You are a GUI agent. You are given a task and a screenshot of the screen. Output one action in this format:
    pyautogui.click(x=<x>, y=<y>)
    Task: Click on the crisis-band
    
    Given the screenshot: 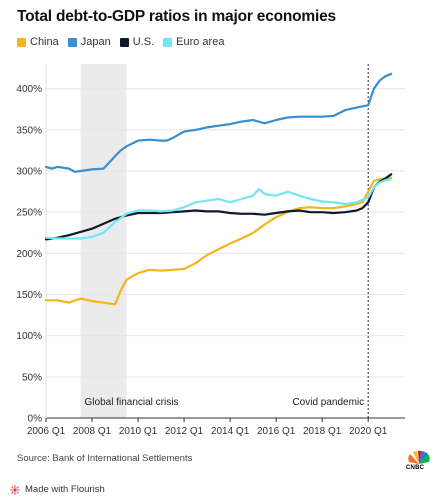 What is the action you would take?
    pyautogui.click(x=103, y=241)
    